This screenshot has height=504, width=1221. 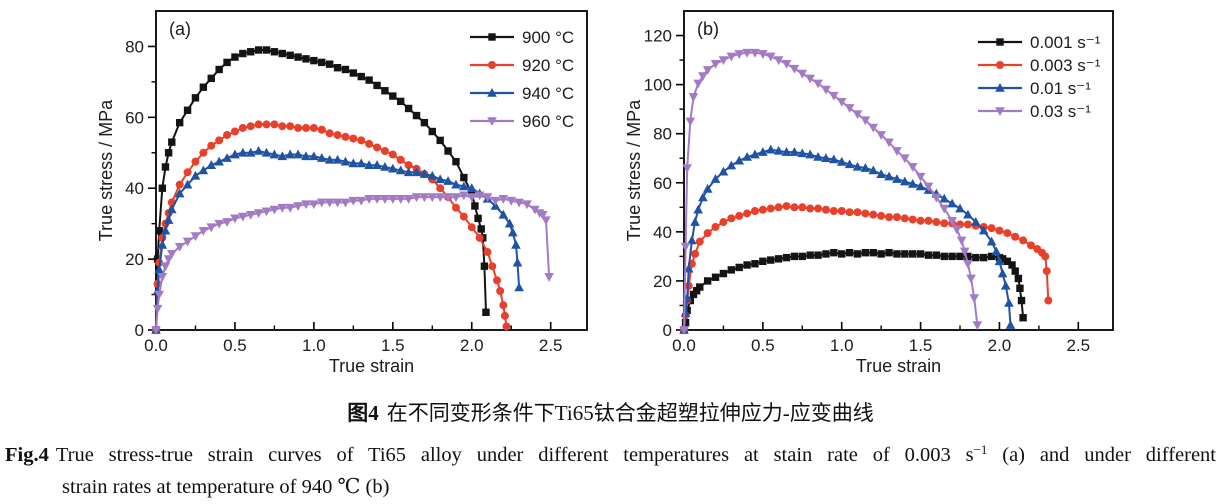 What do you see at coordinates (363, 413) in the screenshot?
I see `caption-cn-figure-number: 图4` at bounding box center [363, 413].